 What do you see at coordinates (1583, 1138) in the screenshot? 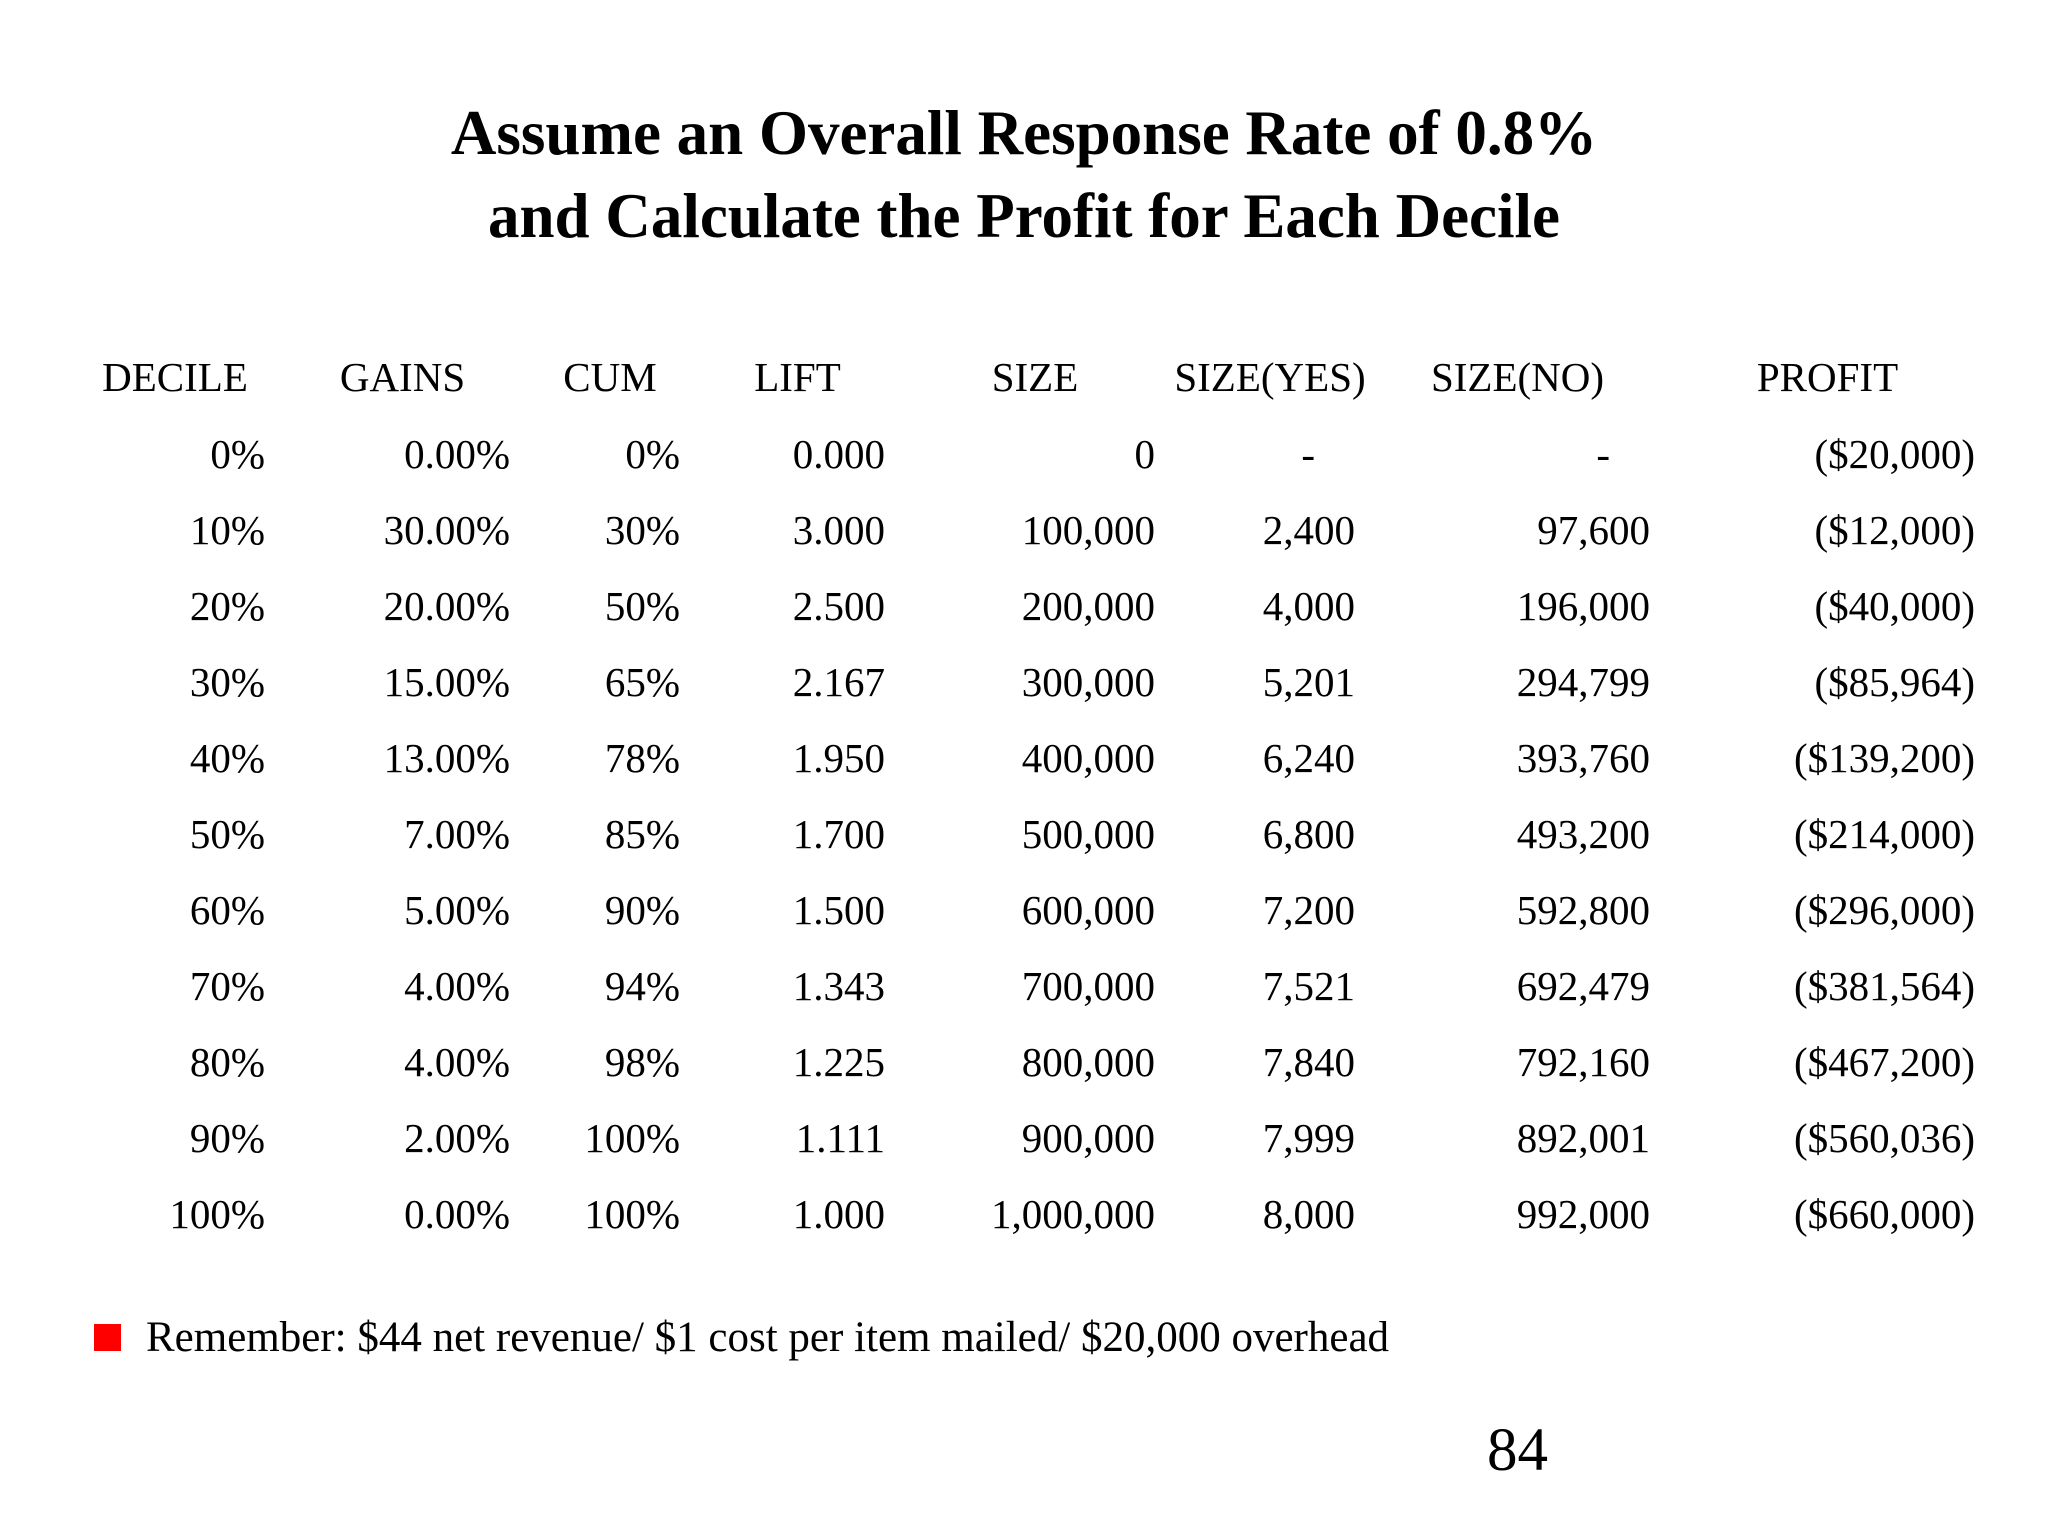
I see `cell-size-no: 892,001` at bounding box center [1583, 1138].